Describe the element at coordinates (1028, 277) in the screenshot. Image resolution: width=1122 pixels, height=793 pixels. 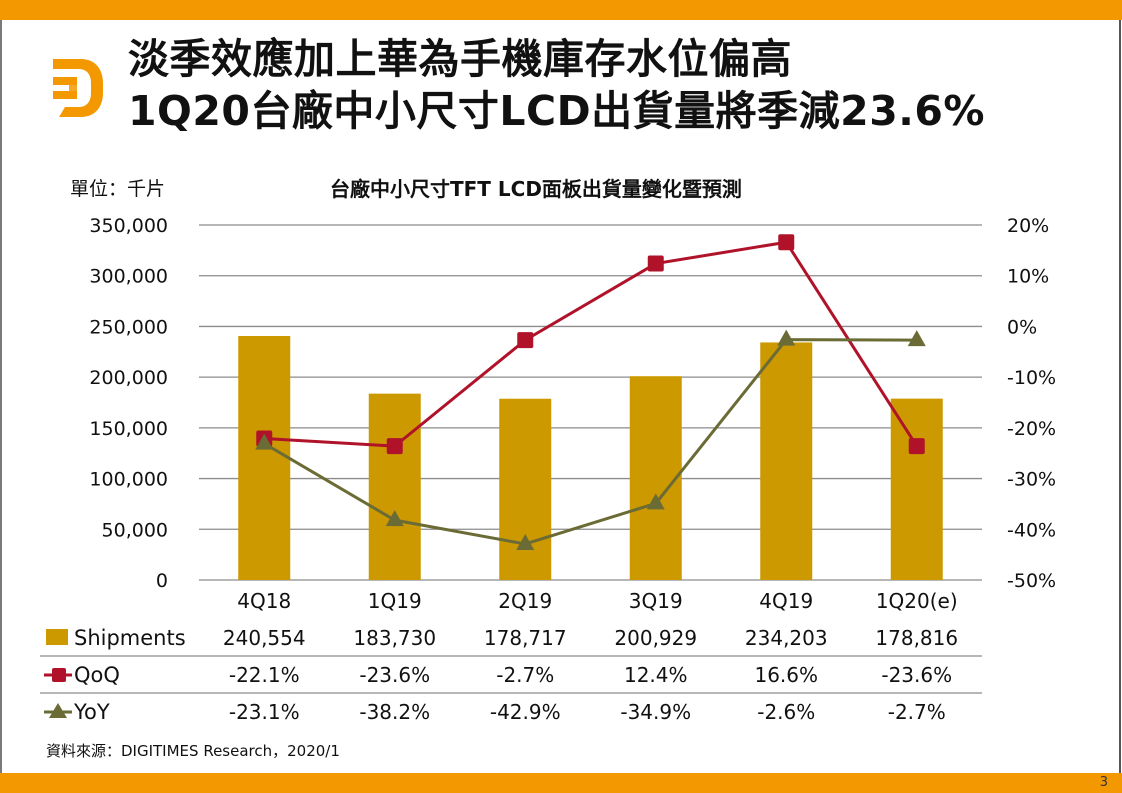
I see `y-right-tick-label: 10%` at that location.